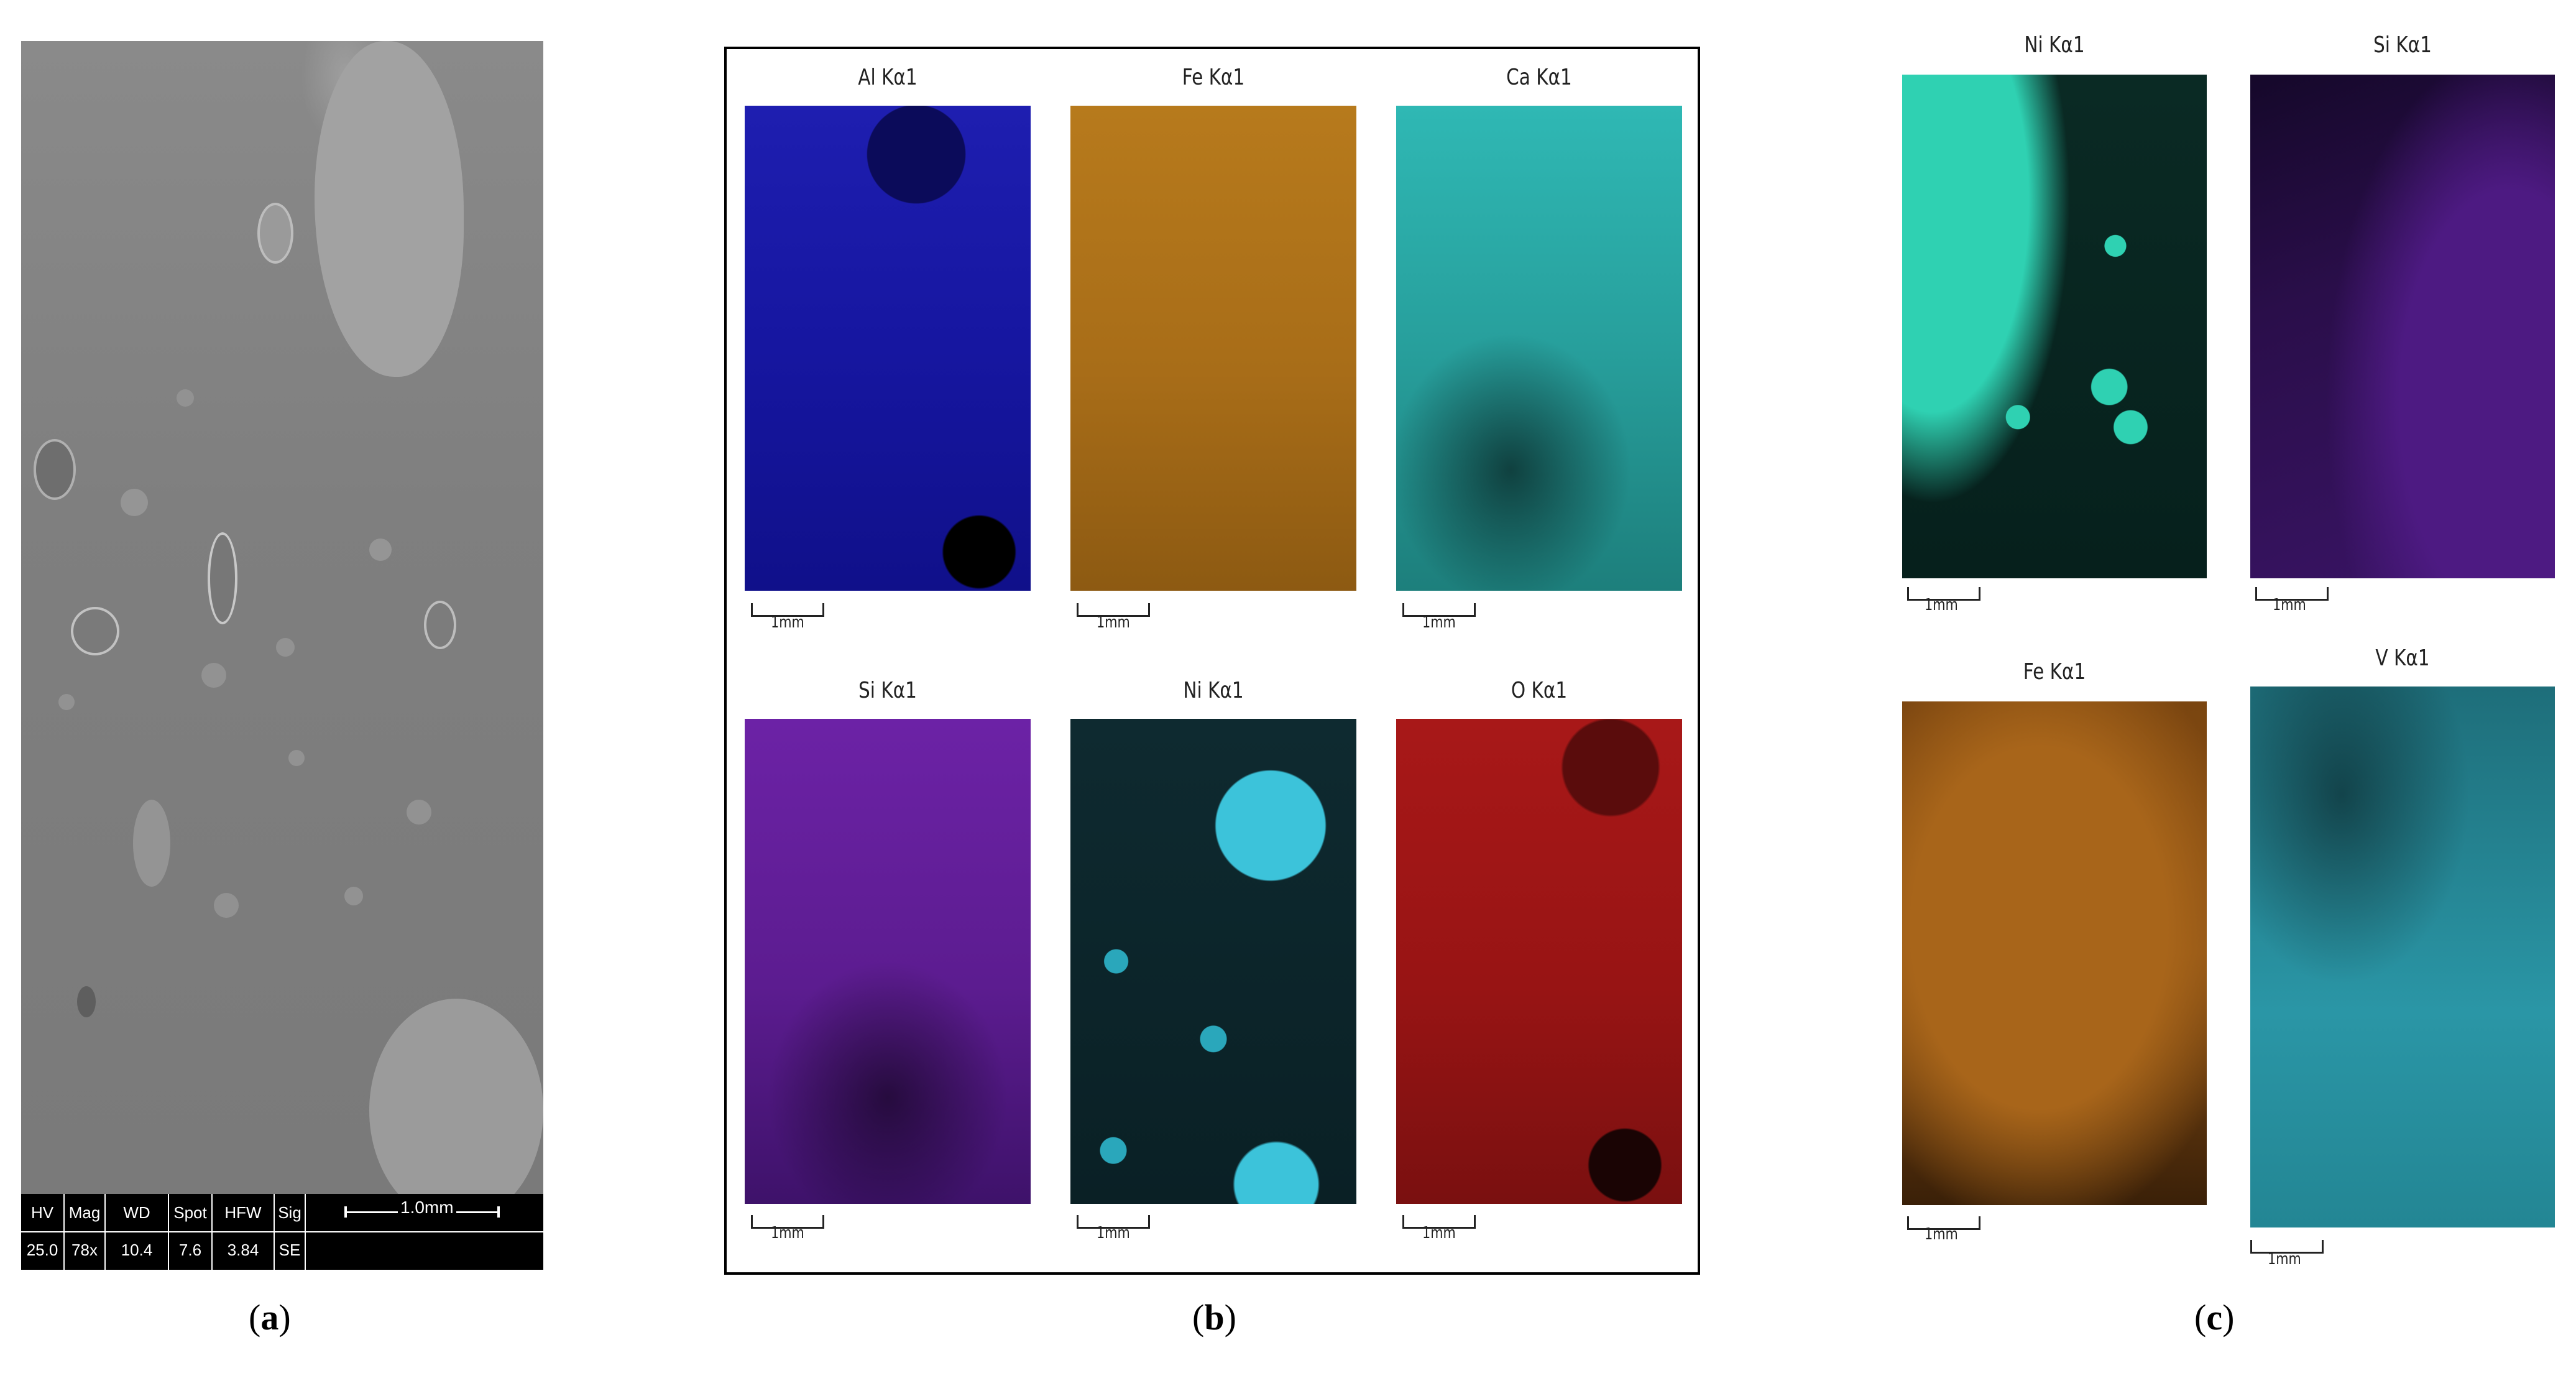  Describe the element at coordinates (2214, 1317) in the screenshot. I see `panel-c-label: (c)` at that location.